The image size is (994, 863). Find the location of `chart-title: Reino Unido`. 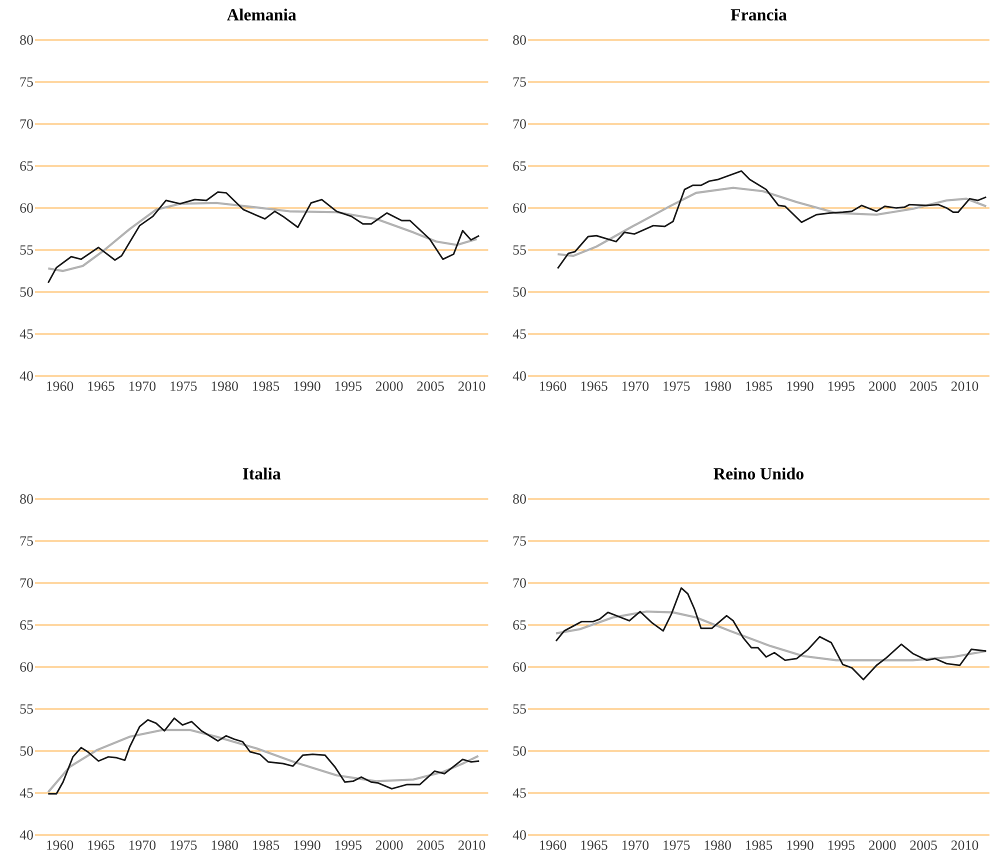

chart-title: Reino Unido is located at coordinates (759, 474).